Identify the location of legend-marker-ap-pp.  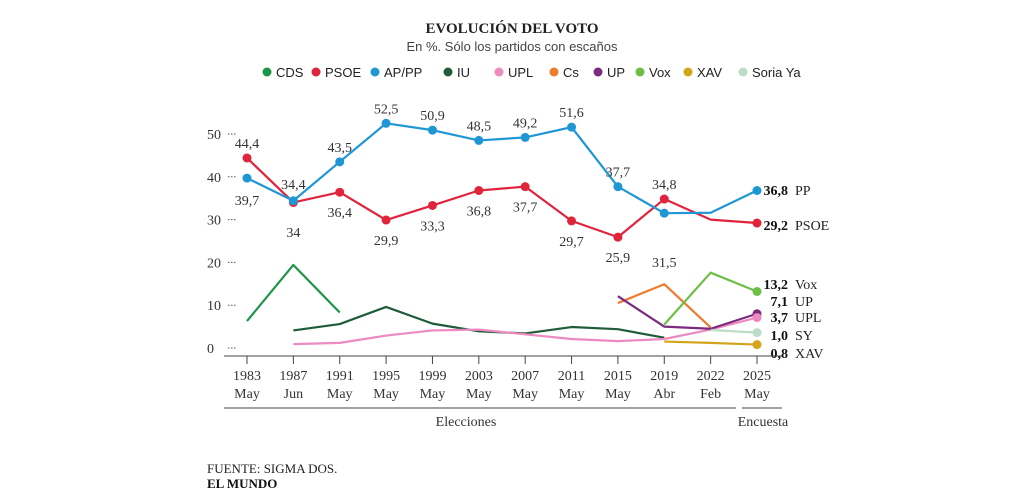
(375, 72).